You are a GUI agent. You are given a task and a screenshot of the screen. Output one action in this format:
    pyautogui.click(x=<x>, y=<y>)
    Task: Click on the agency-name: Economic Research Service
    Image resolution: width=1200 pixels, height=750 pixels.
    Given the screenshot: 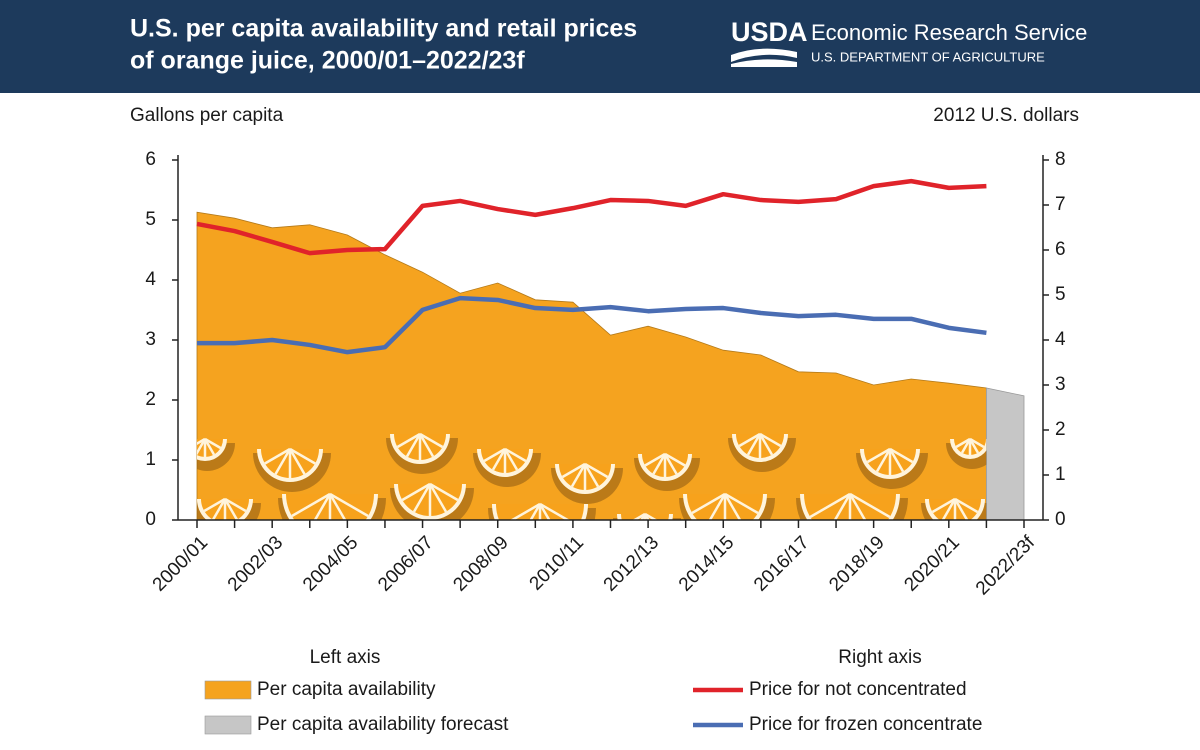 What is the action you would take?
    pyautogui.click(x=949, y=32)
    